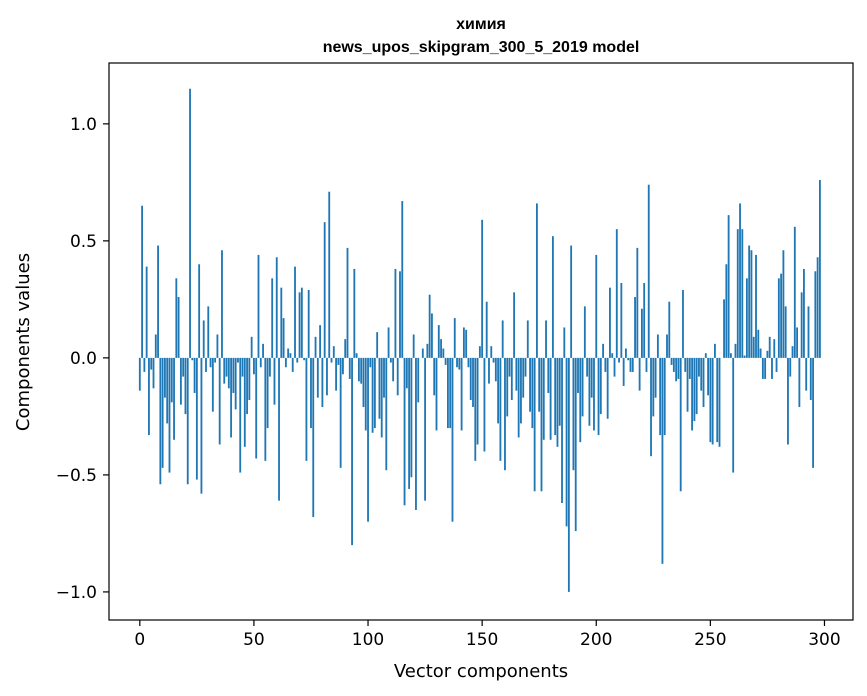 Image resolution: width=867 pixels, height=696 pixels. I want to click on x-tick-label: 200, so click(596, 640).